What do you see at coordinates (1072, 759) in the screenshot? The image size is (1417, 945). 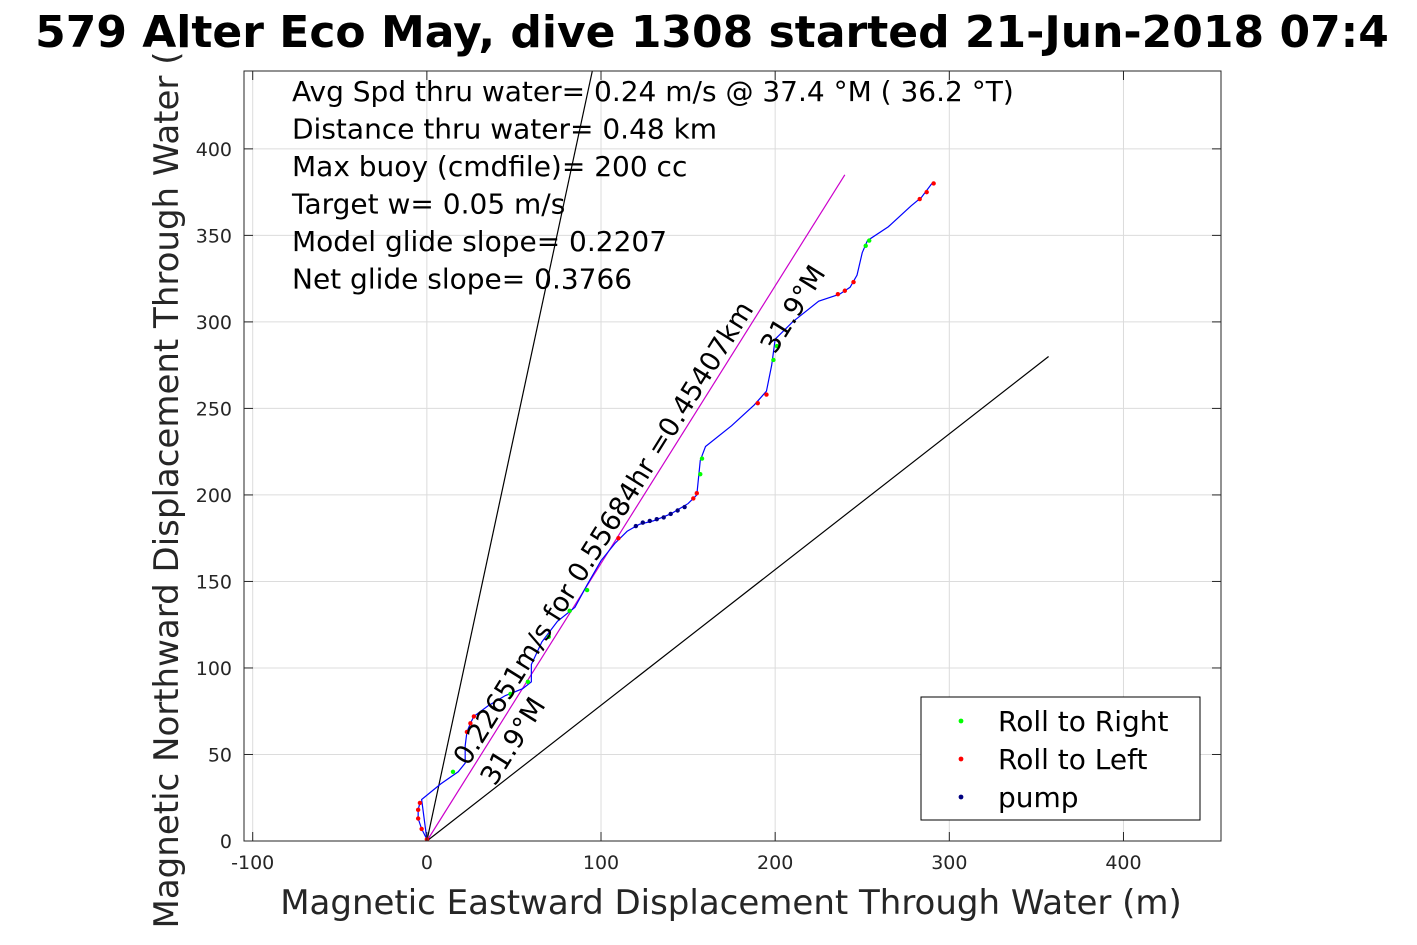 I see `legend-roll-to-left-label: Roll to Left` at bounding box center [1072, 759].